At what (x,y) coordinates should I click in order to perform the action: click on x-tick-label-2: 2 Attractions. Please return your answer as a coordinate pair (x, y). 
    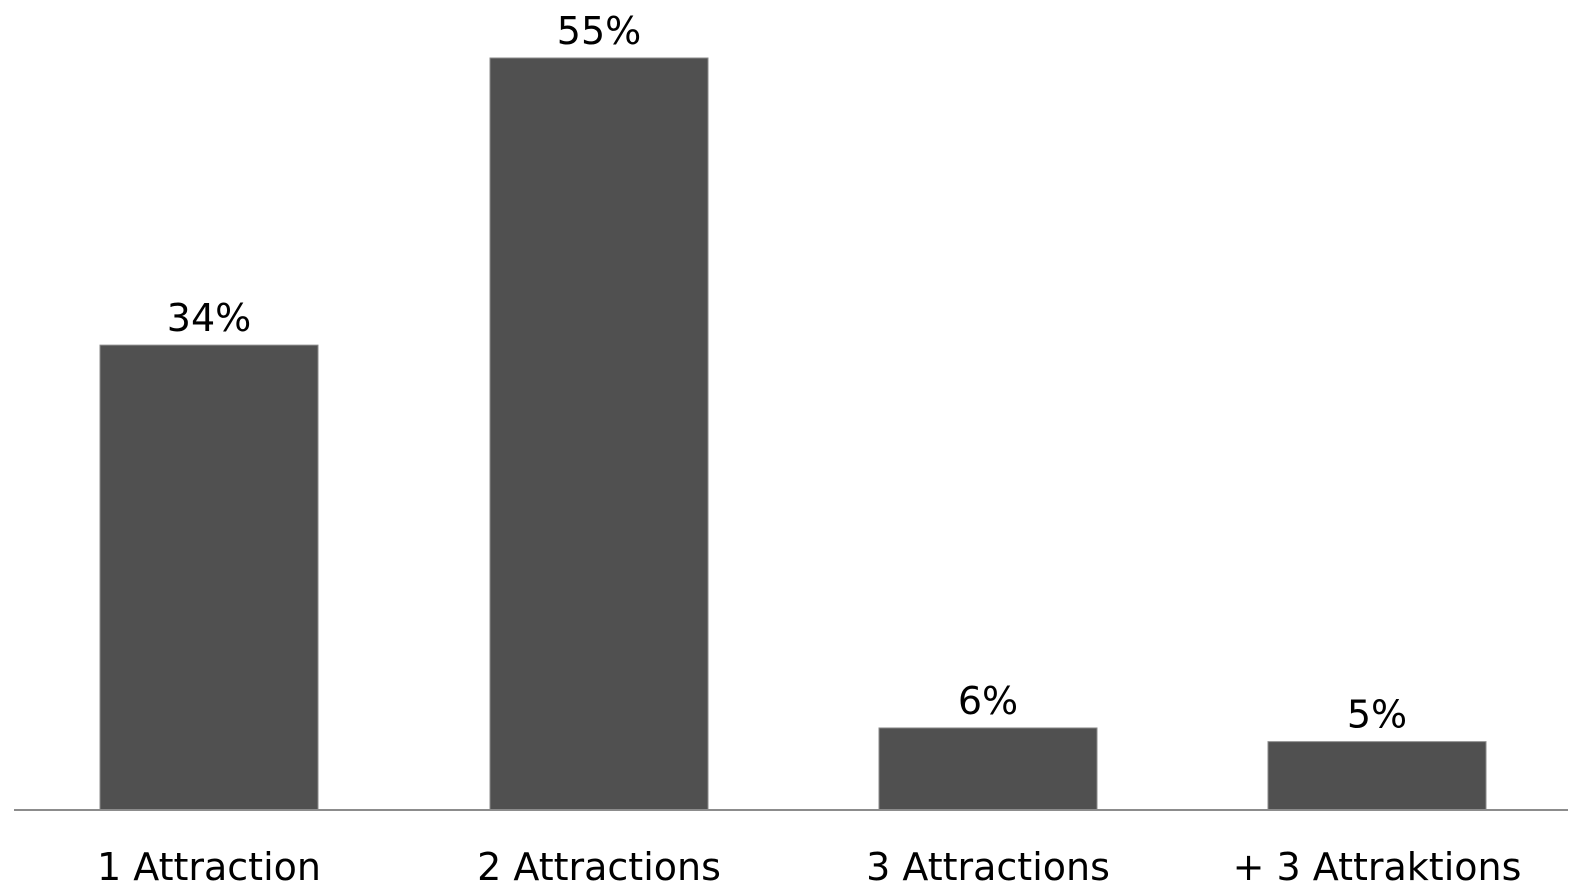
    Looking at the image, I should click on (599, 867).